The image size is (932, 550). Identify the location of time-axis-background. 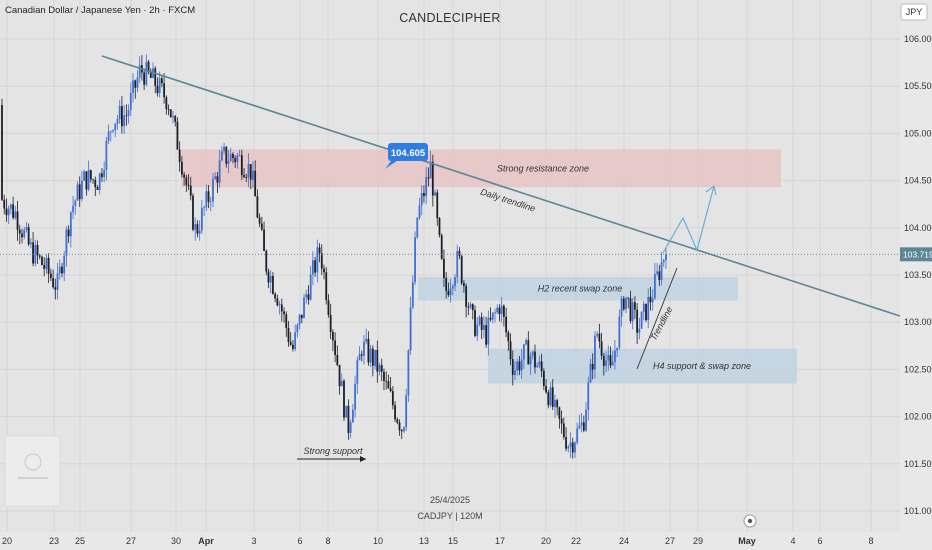
(466, 541).